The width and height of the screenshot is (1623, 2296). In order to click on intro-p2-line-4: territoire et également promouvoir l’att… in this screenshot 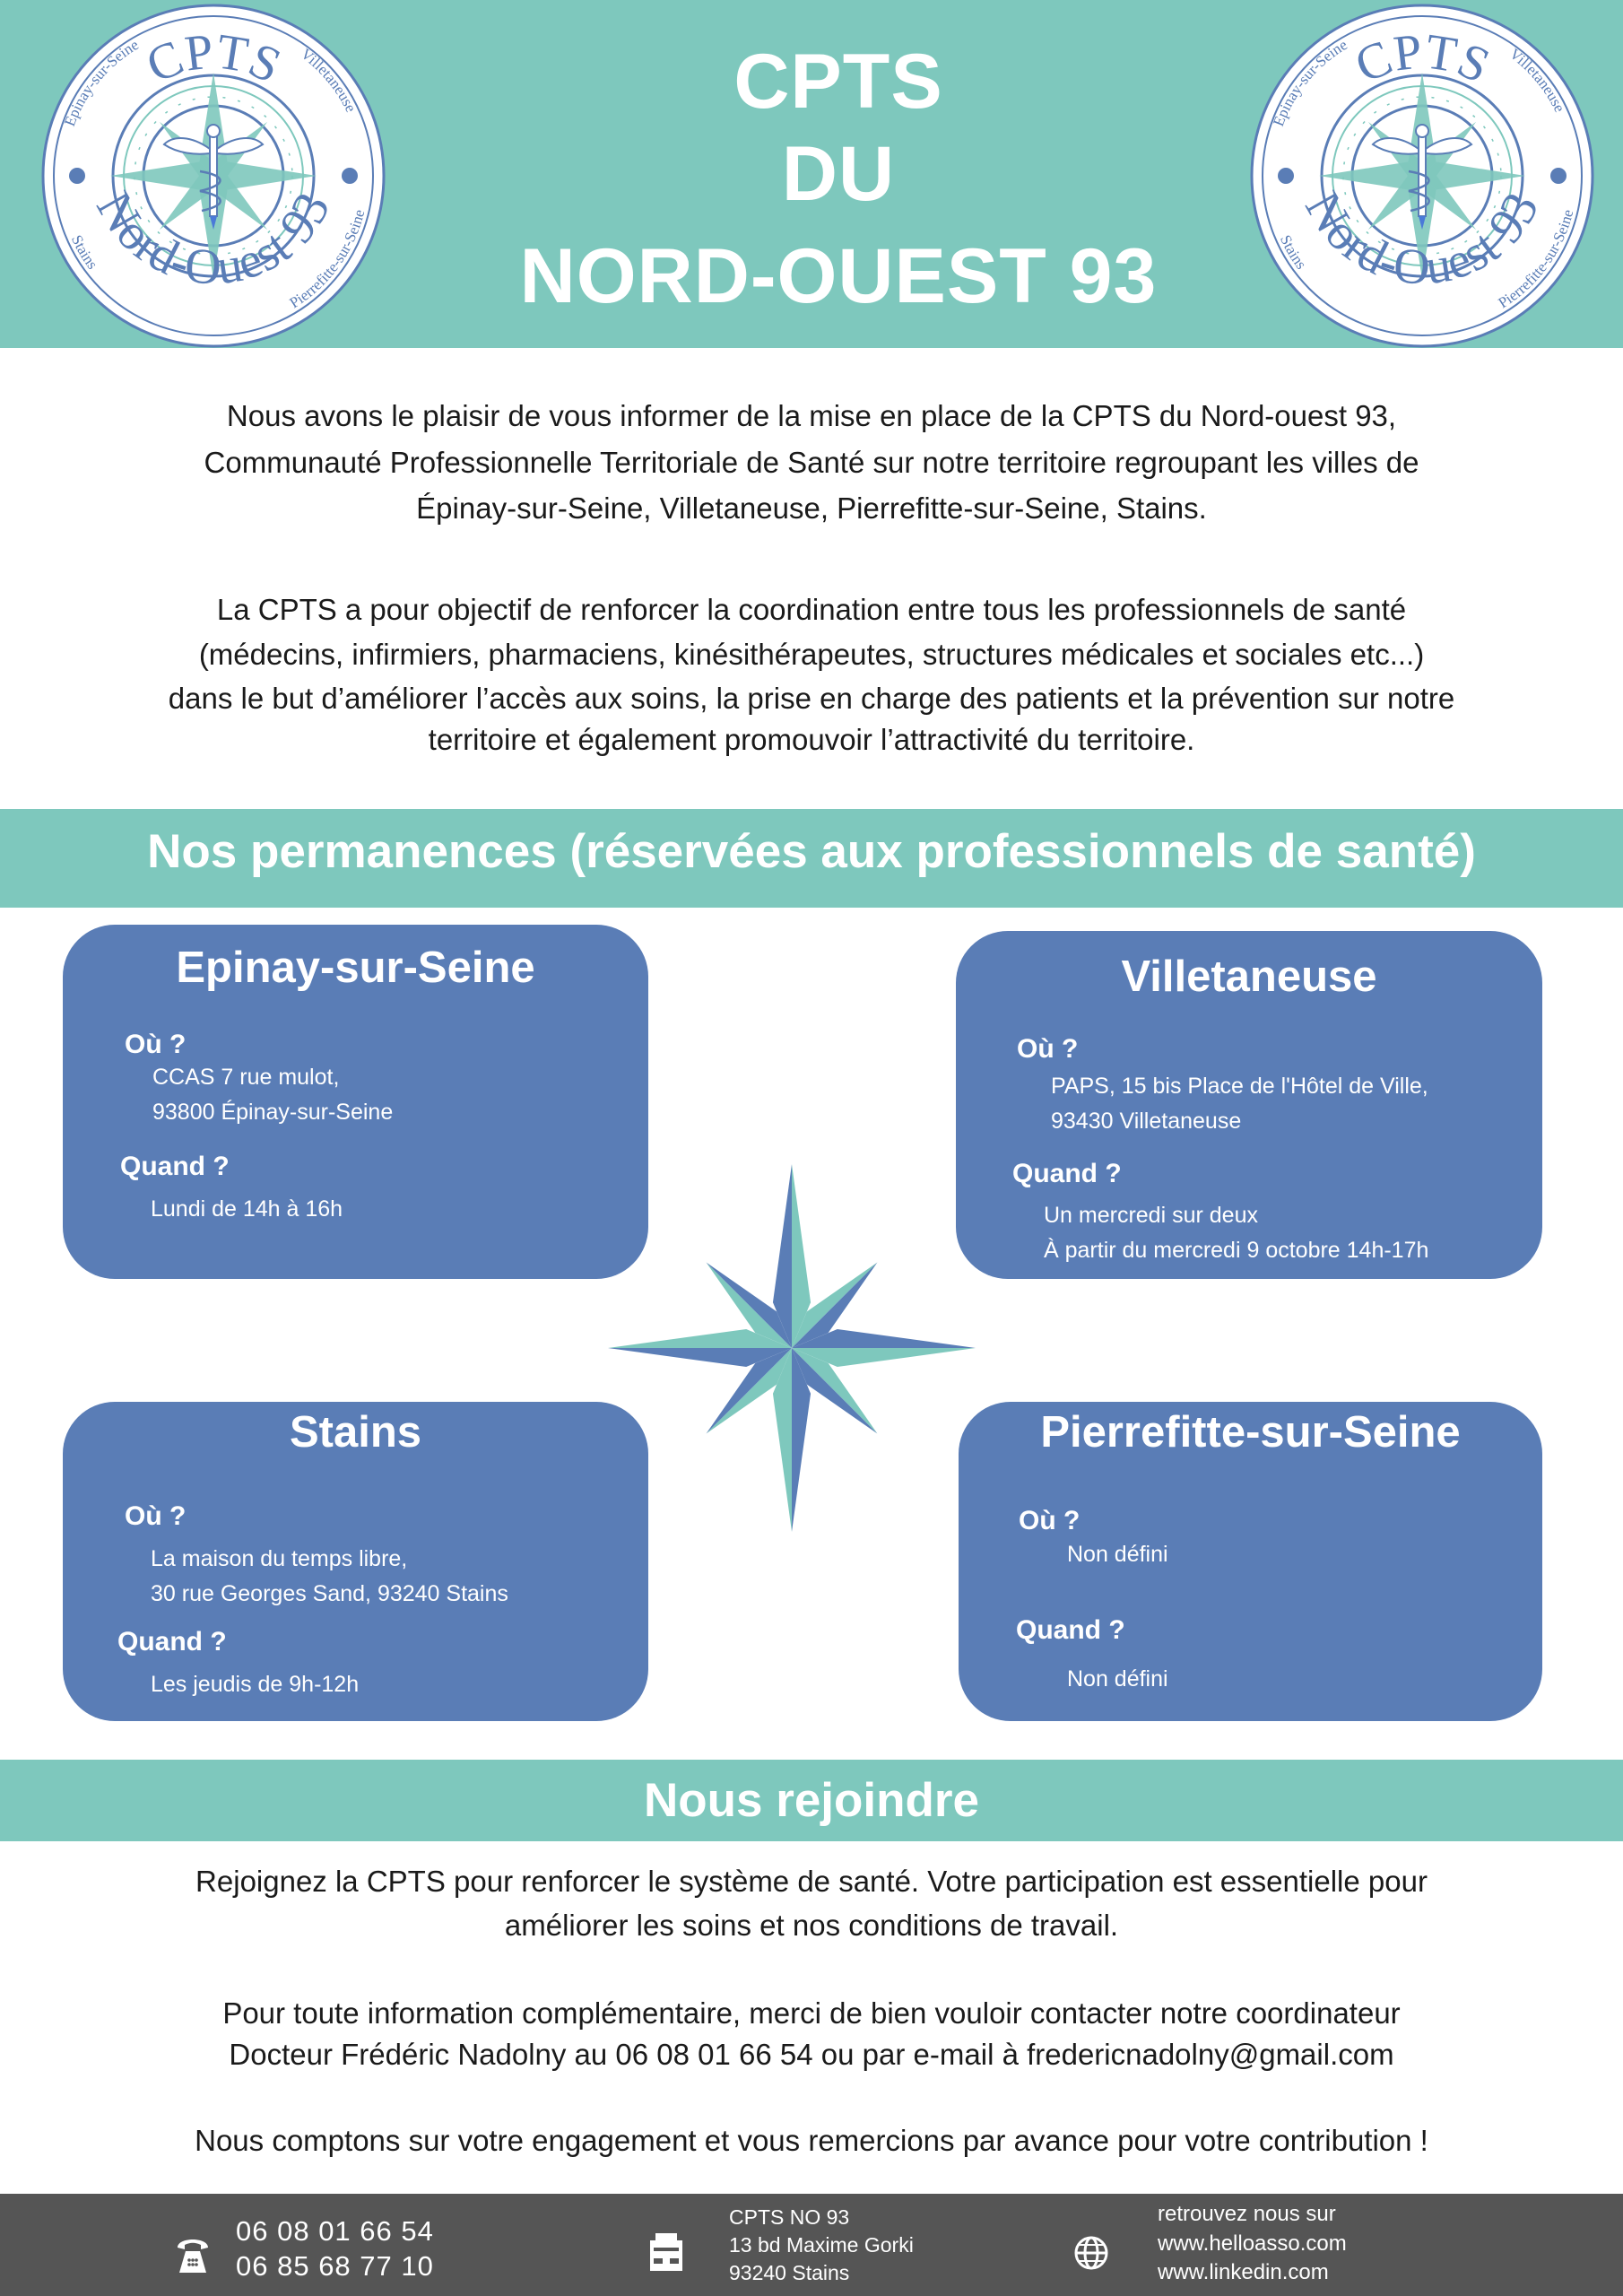, I will do `click(811, 739)`.